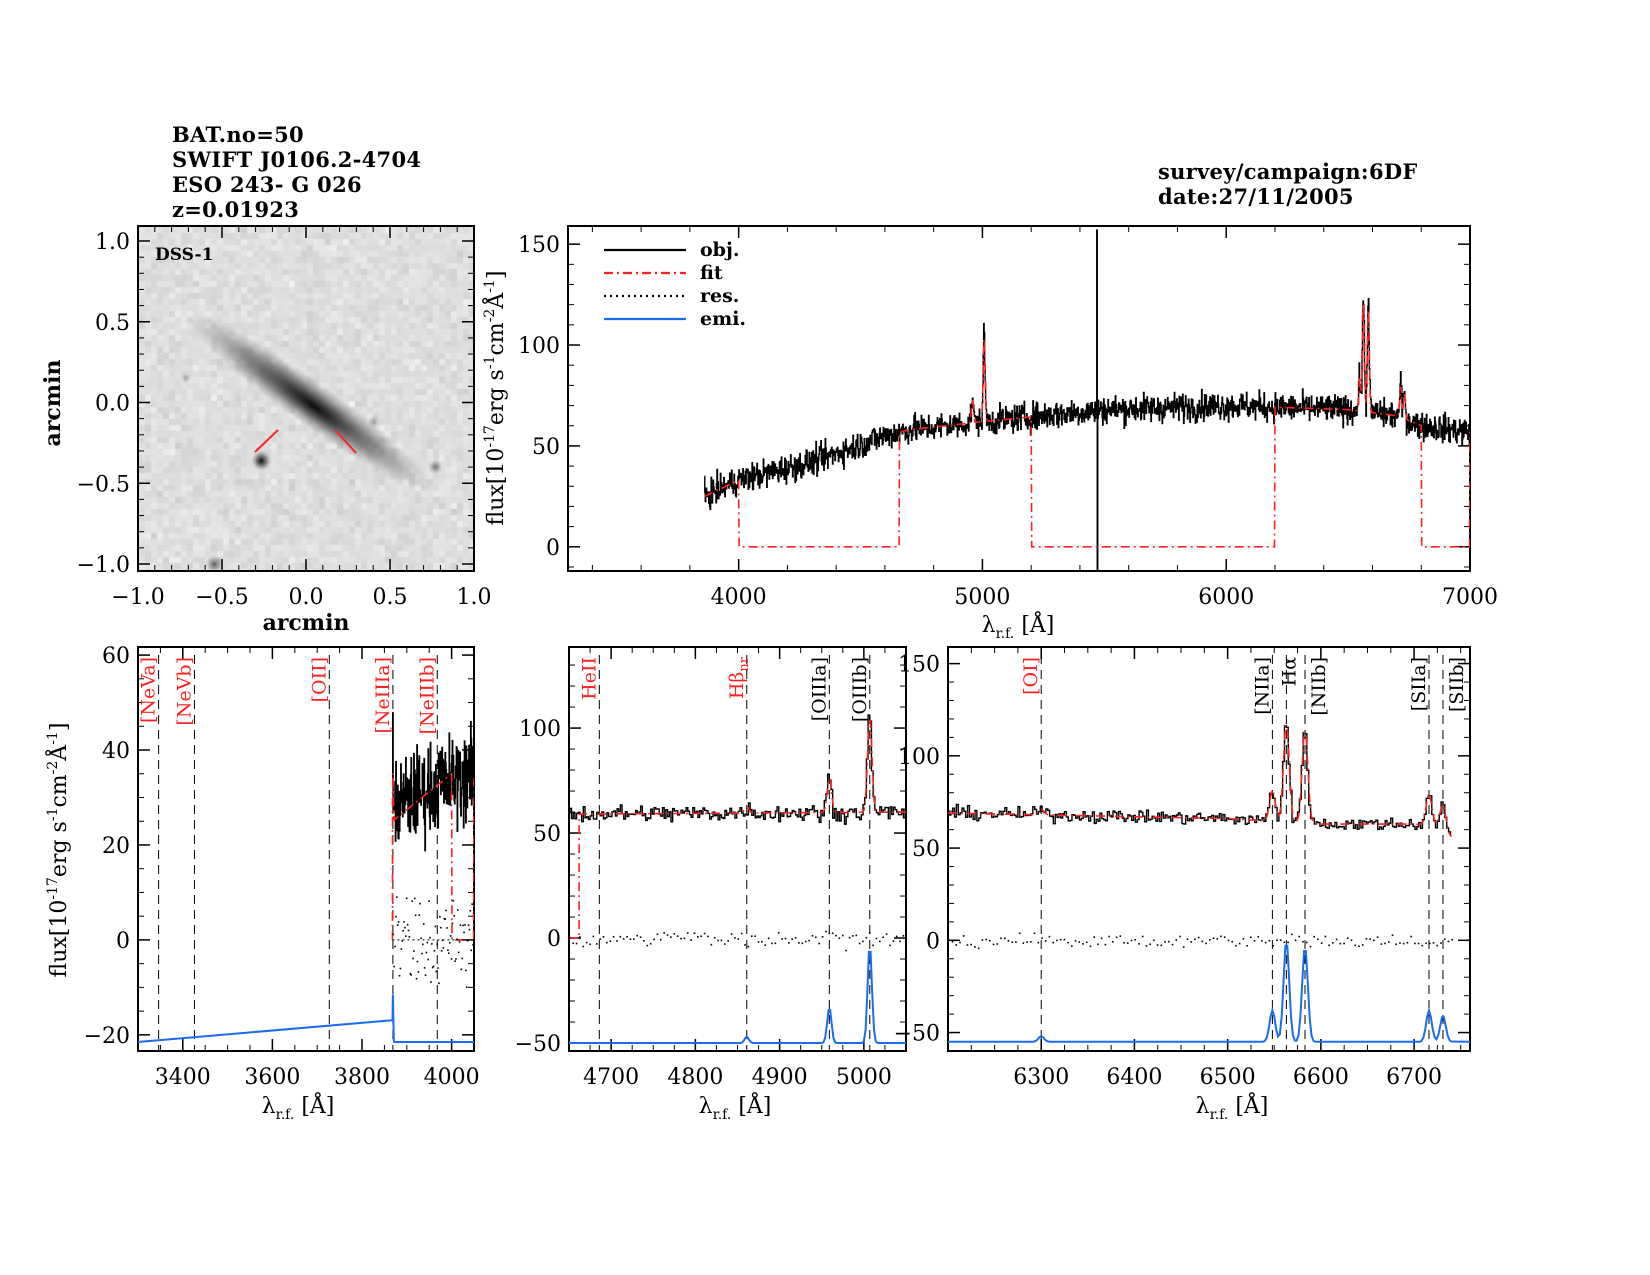 The height and width of the screenshot is (1275, 1650). I want to click on line-marker-label: [SIIb], so click(1457, 684).